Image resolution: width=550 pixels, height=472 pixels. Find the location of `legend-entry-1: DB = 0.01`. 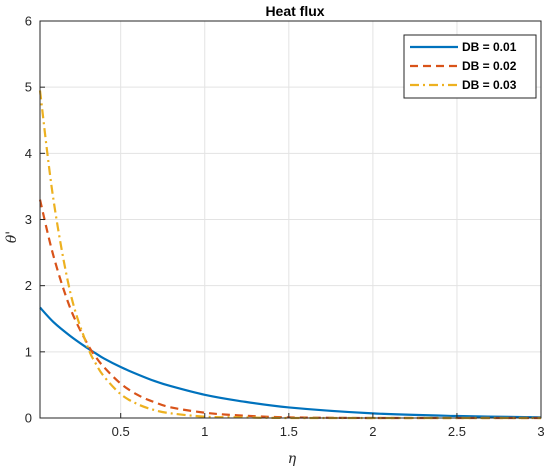

legend-entry-1: DB = 0.01 is located at coordinates (463, 47).